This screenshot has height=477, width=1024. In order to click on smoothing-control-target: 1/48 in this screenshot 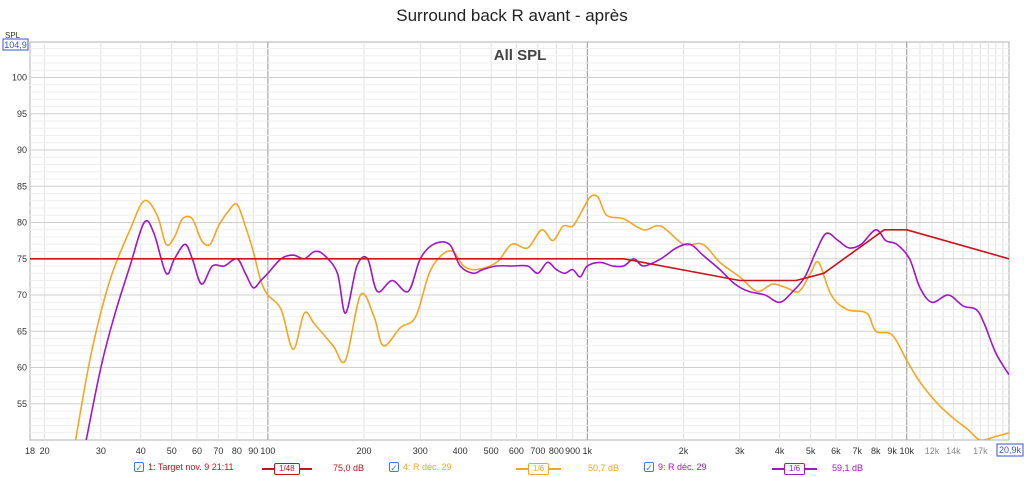, I will do `click(287, 469)`.